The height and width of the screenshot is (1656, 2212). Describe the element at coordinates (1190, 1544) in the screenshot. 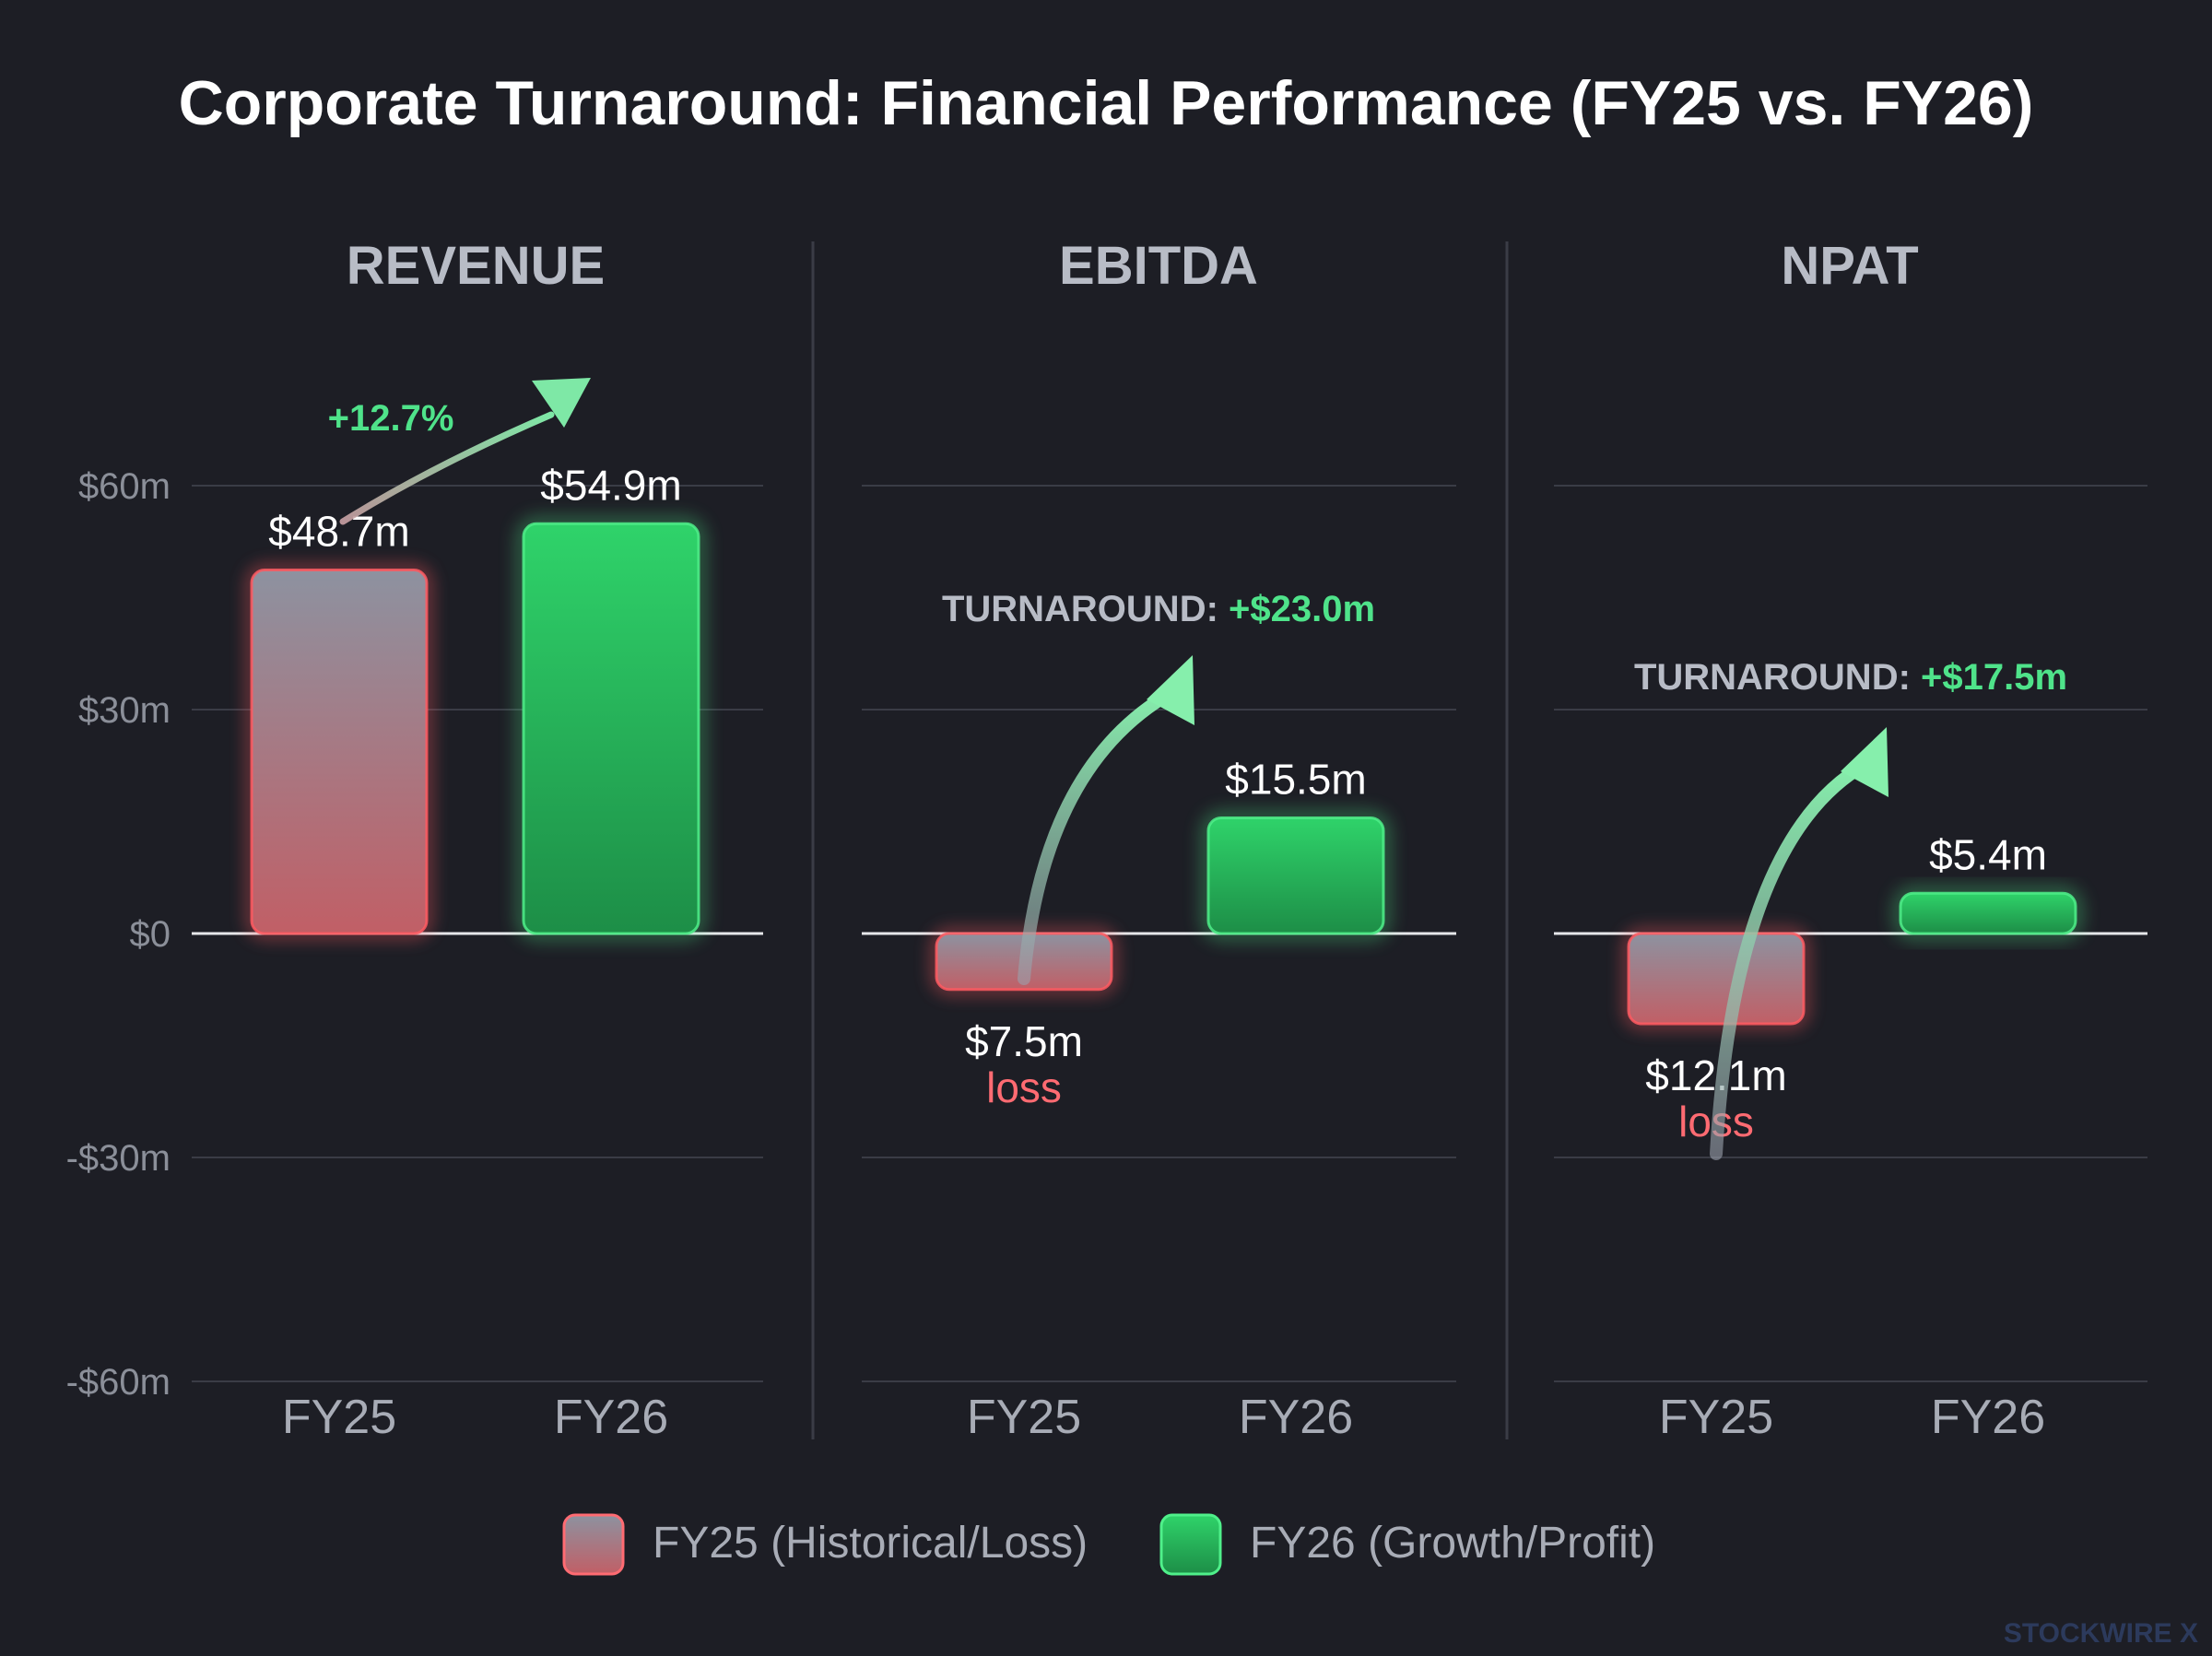

I see `legend-swatch-fy26` at that location.